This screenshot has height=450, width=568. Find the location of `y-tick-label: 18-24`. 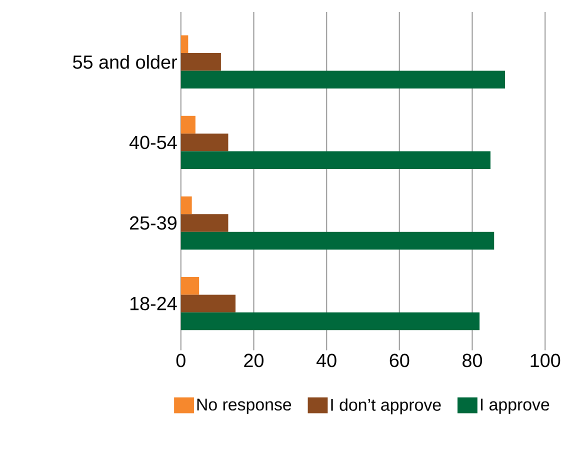

y-tick-label: 18-24 is located at coordinates (153, 303).